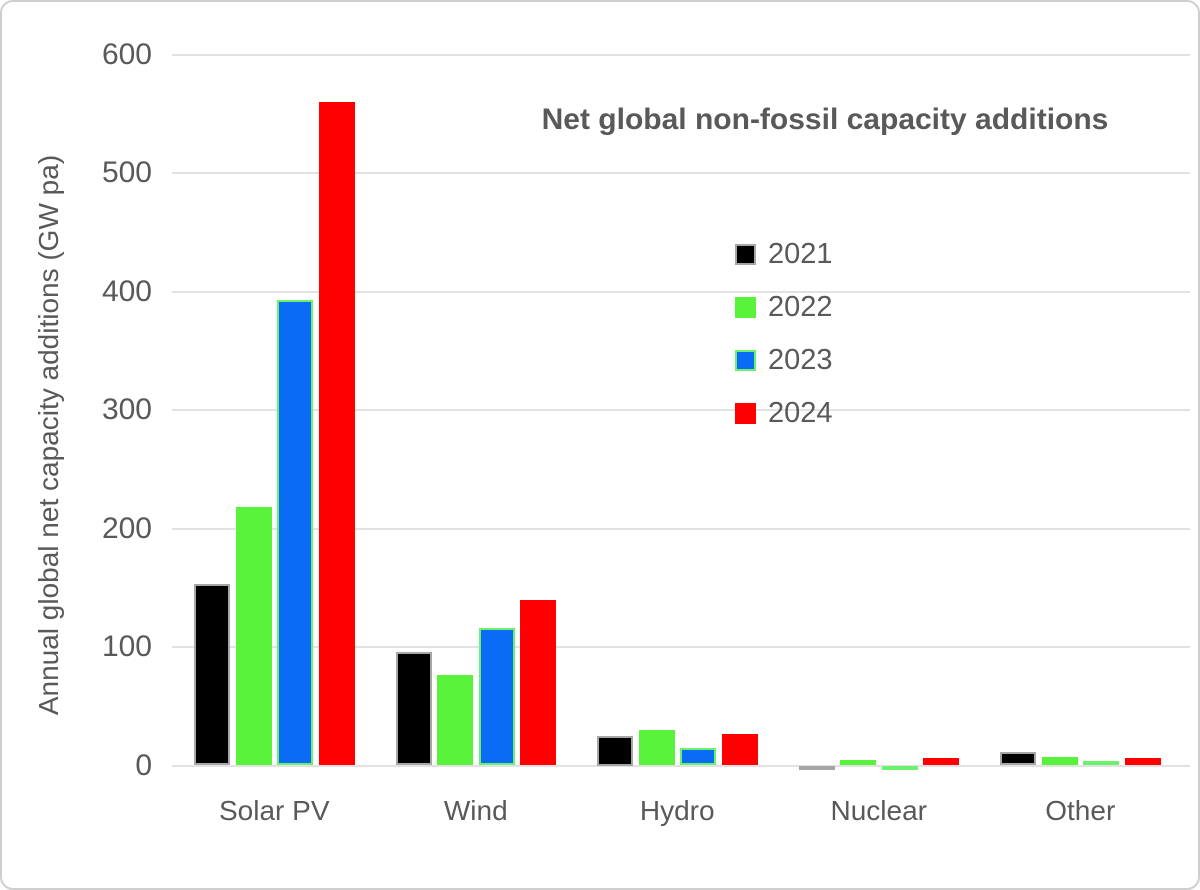 This screenshot has width=1200, height=890. I want to click on bar-2023-hydro, so click(698, 756).